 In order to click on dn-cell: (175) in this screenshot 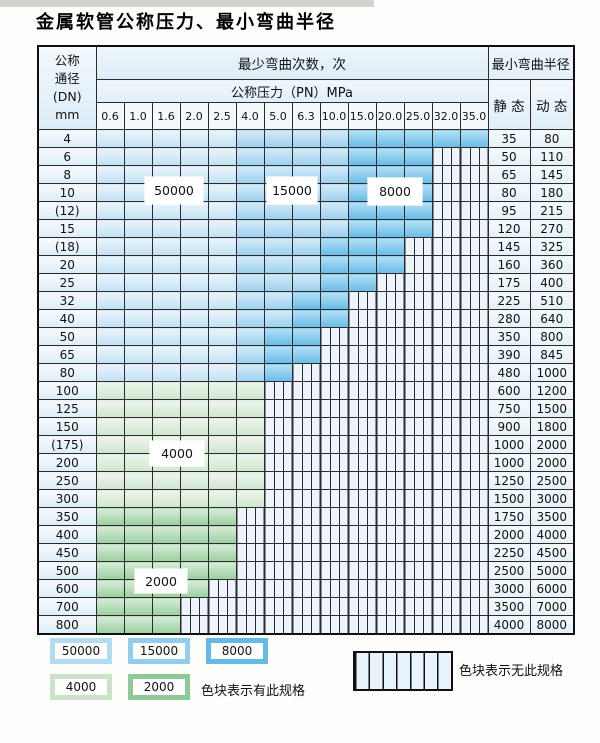, I will do `click(67, 444)`.